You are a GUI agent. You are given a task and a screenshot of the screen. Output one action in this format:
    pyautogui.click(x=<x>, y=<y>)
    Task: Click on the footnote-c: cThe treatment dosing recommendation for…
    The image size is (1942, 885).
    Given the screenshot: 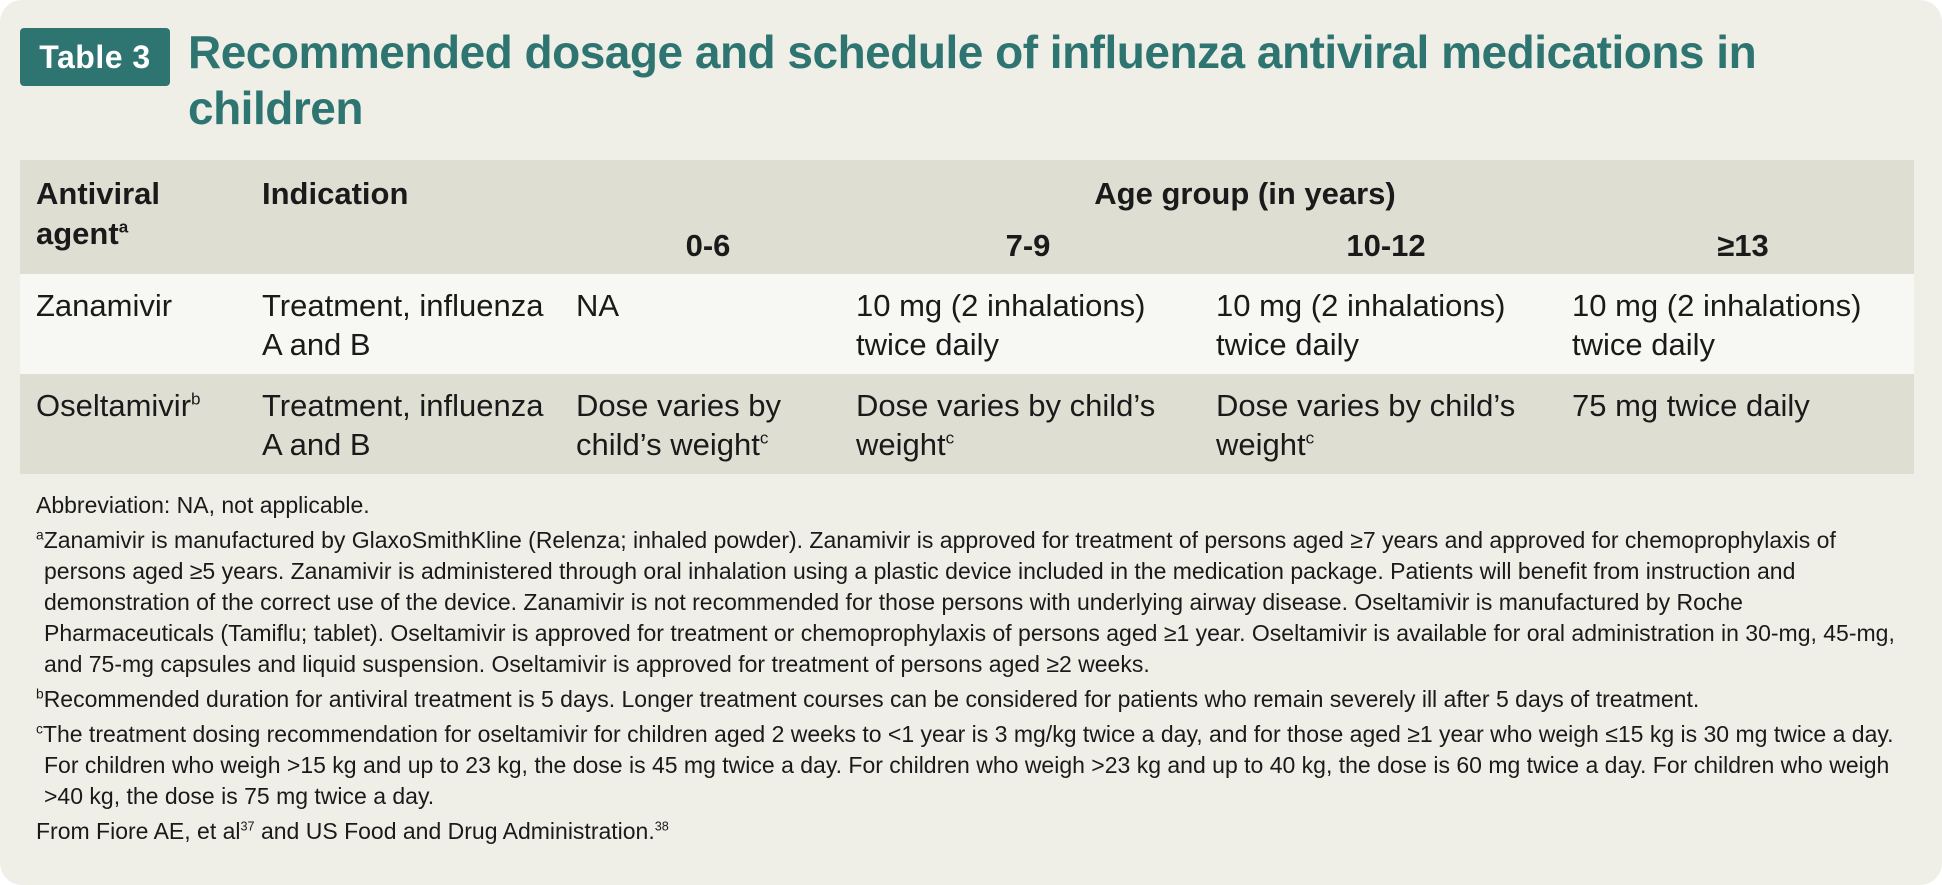 What is the action you would take?
    pyautogui.click(x=965, y=765)
    